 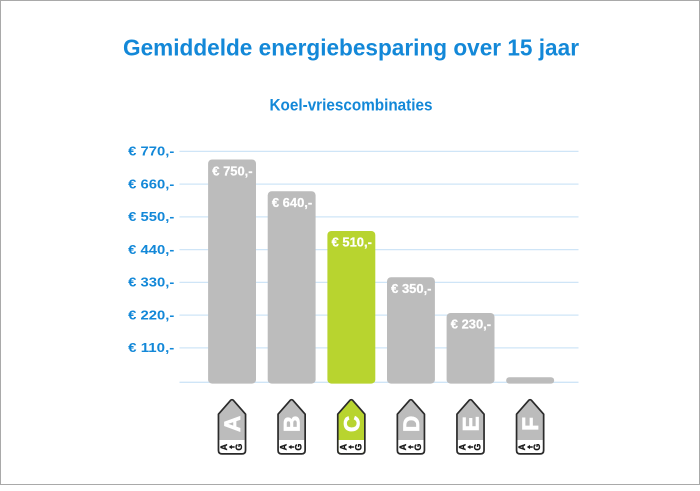 What do you see at coordinates (151, 184) in the screenshot?
I see `svg-text: € 660,-` at bounding box center [151, 184].